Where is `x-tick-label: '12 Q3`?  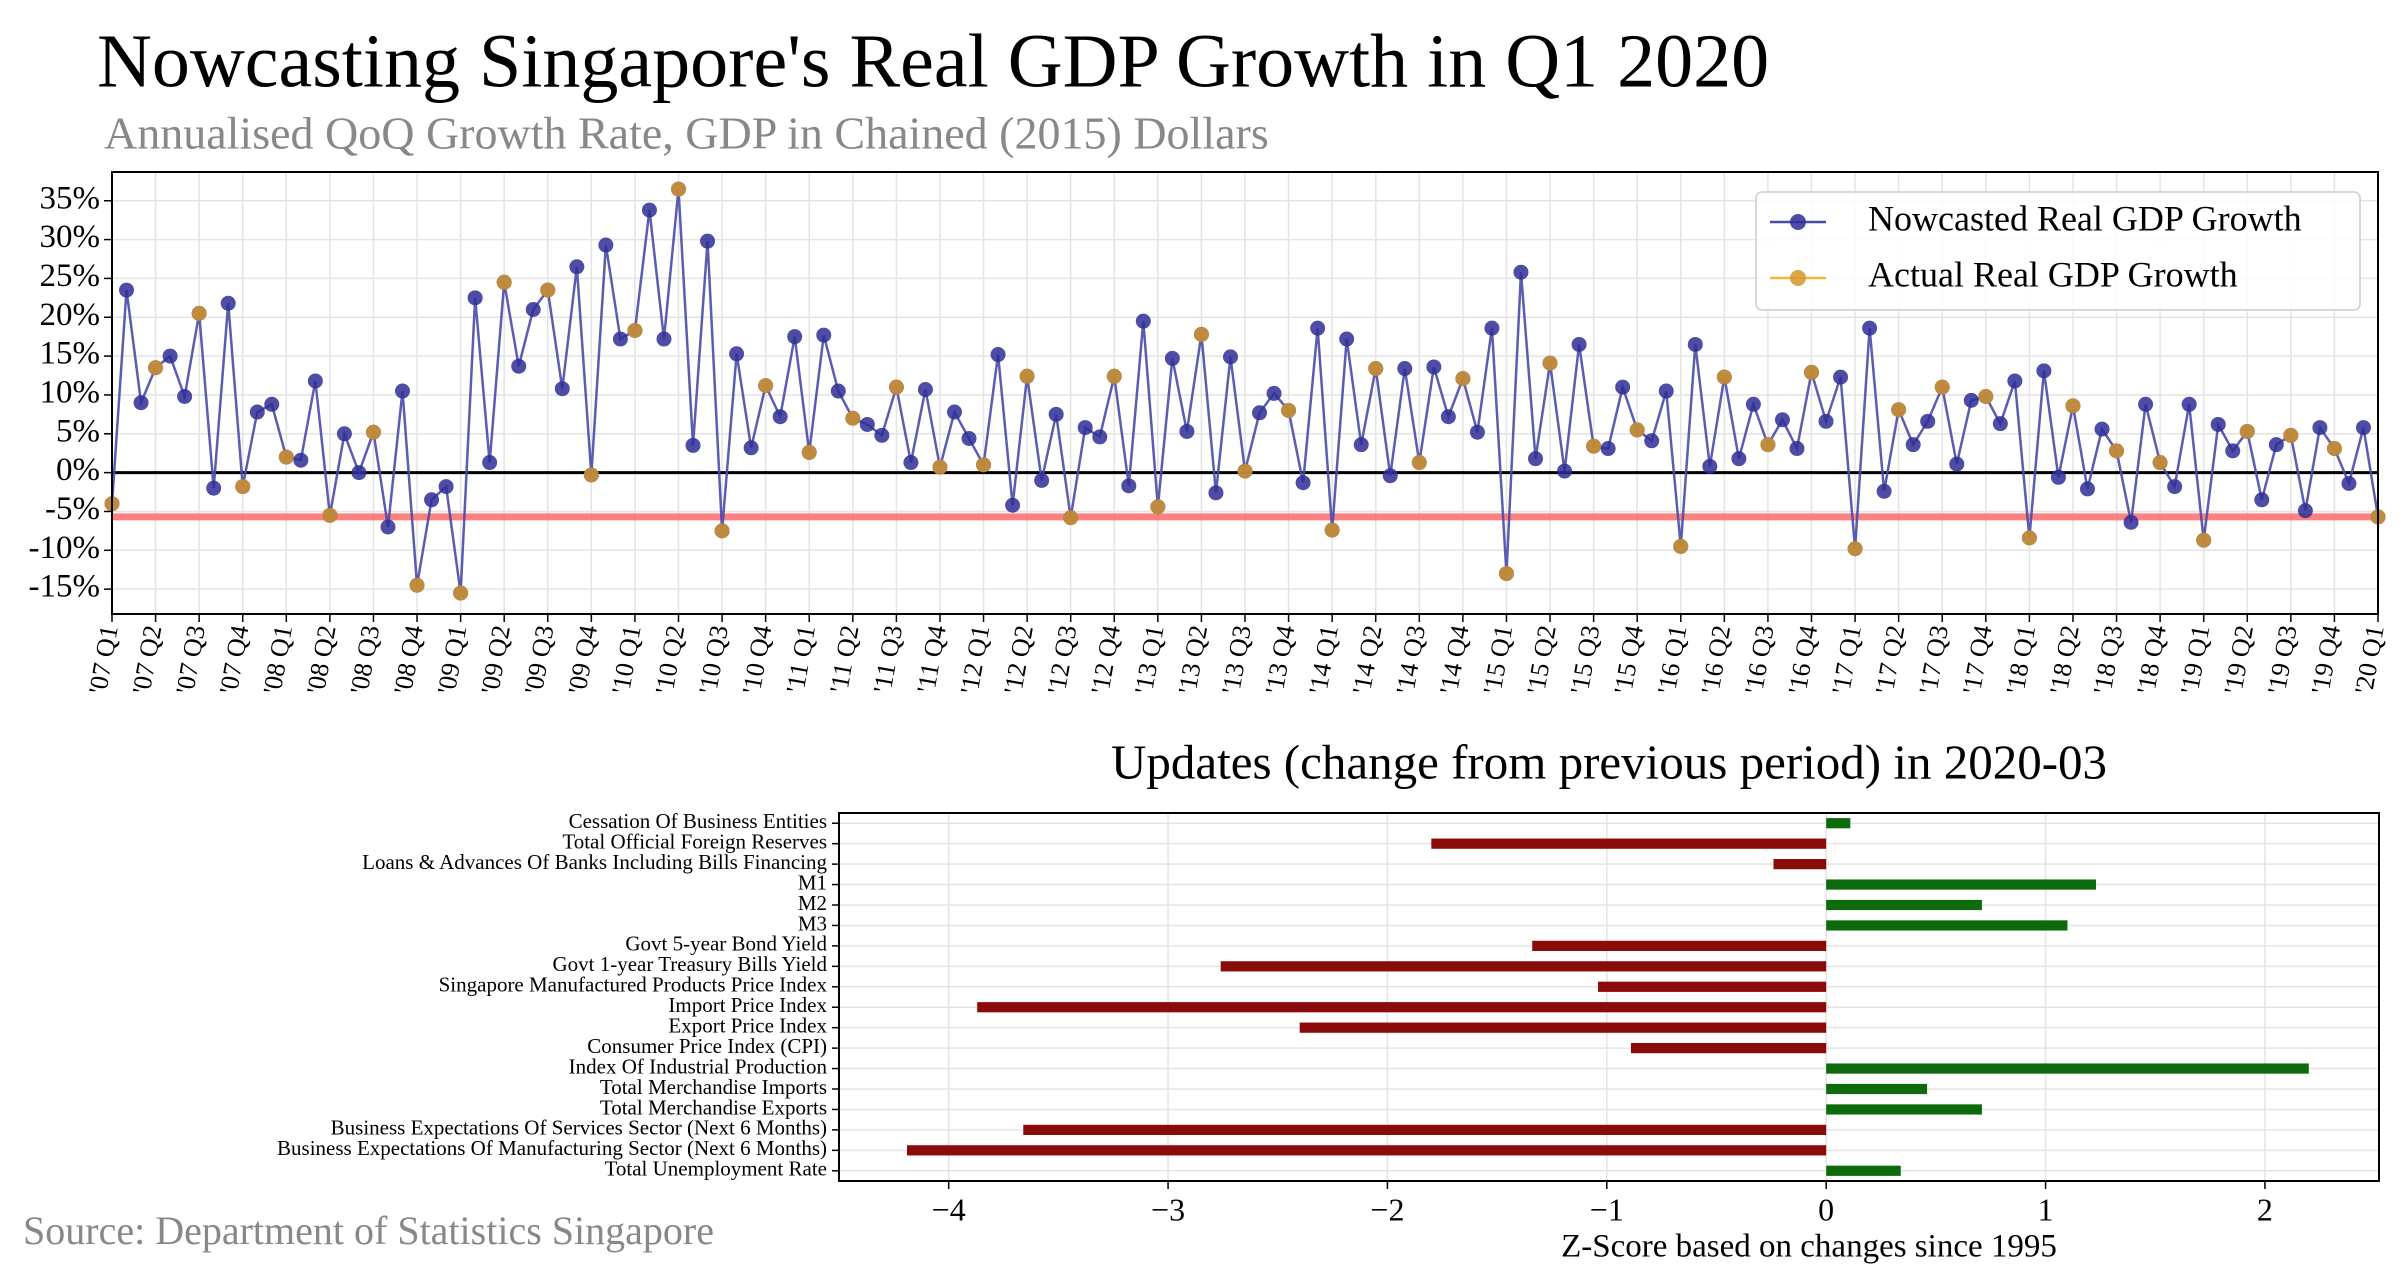 x-tick-label: '12 Q3 is located at coordinates (1062, 659).